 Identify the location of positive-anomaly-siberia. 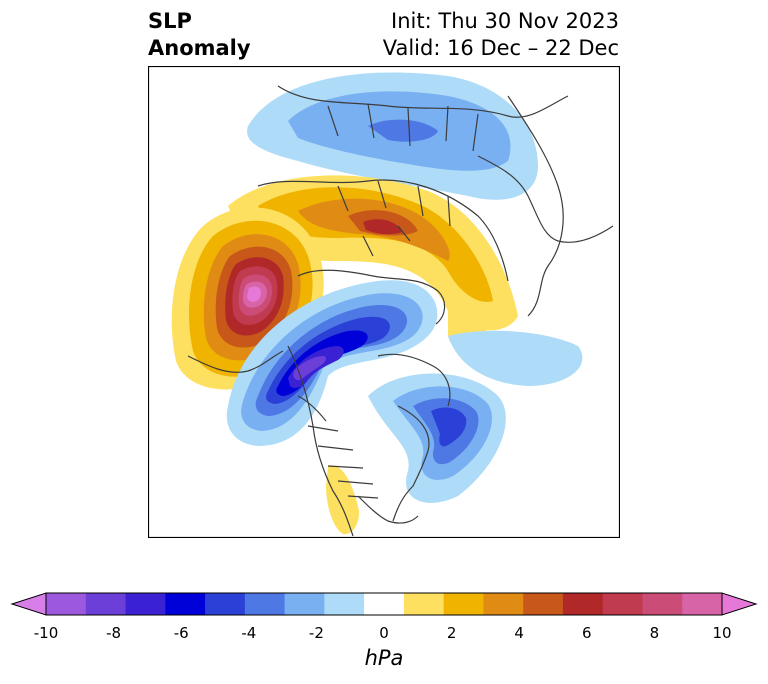
(373, 253).